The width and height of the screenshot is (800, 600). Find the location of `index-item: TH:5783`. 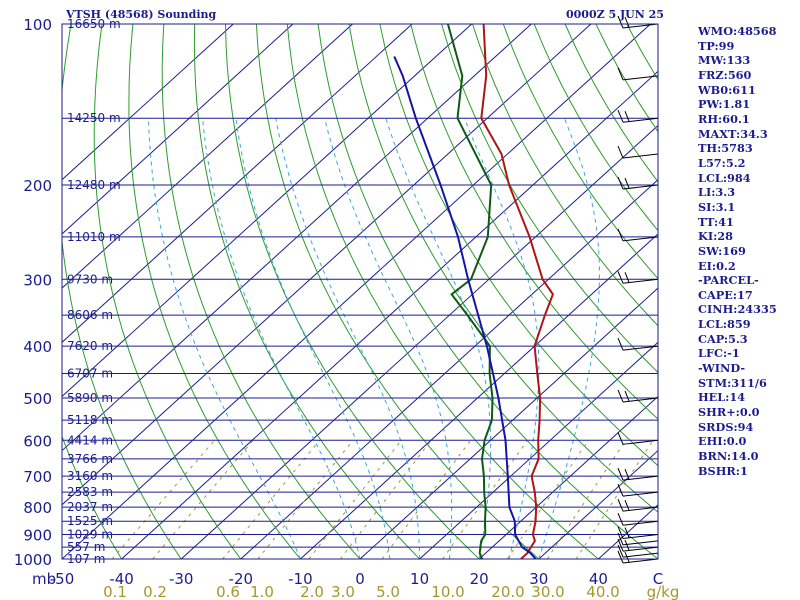

index-item: TH:5783 is located at coordinates (725, 148).